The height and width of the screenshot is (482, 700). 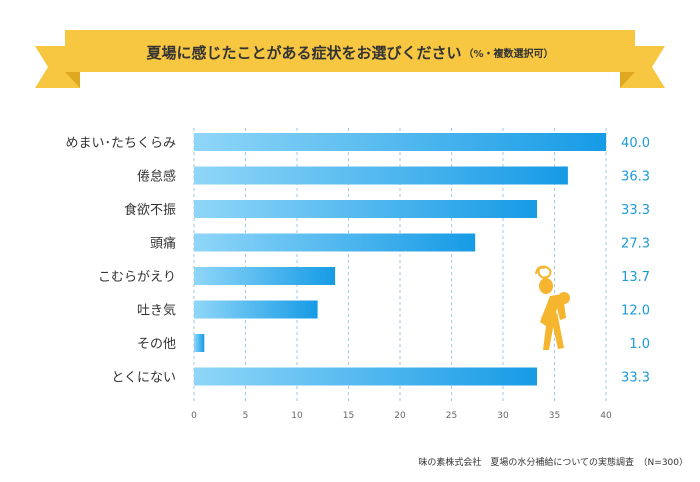 I want to click on x-tick-label: 25, so click(x=451, y=416).